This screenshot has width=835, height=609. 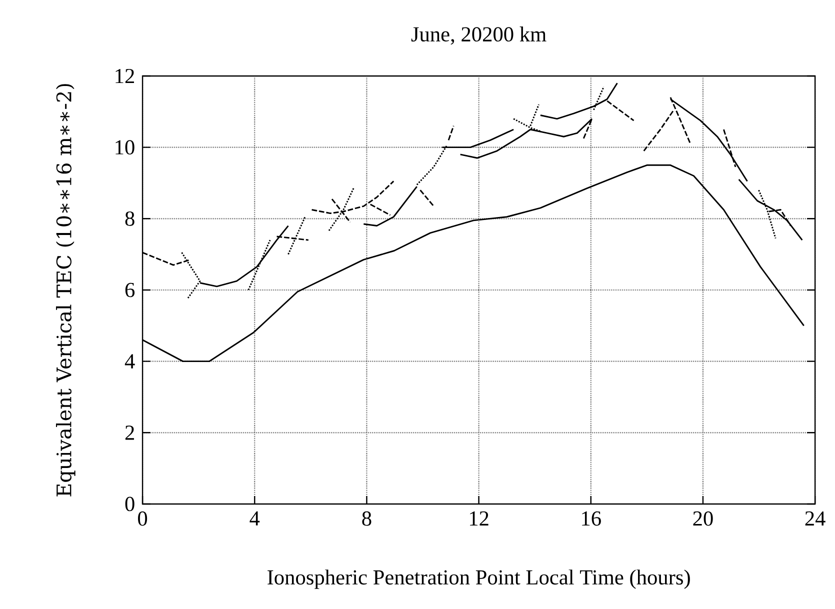 What do you see at coordinates (479, 518) in the screenshot?
I see `x-tick-label: 12` at bounding box center [479, 518].